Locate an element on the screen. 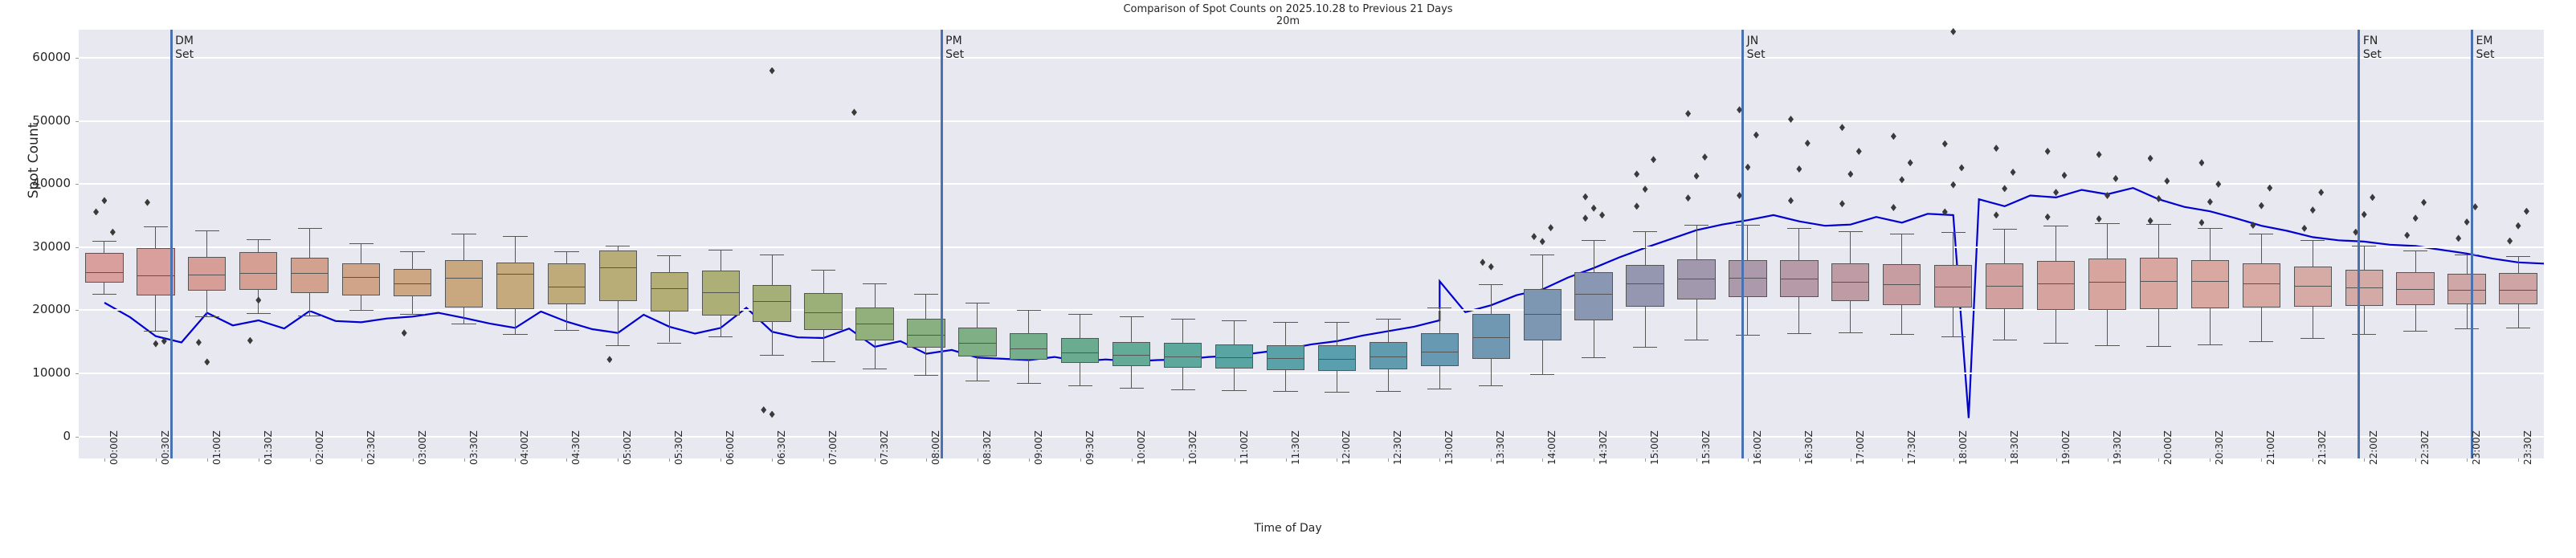 This screenshot has width=2576, height=558. x-axis-tick-label: 02:00Z is located at coordinates (319, 447).